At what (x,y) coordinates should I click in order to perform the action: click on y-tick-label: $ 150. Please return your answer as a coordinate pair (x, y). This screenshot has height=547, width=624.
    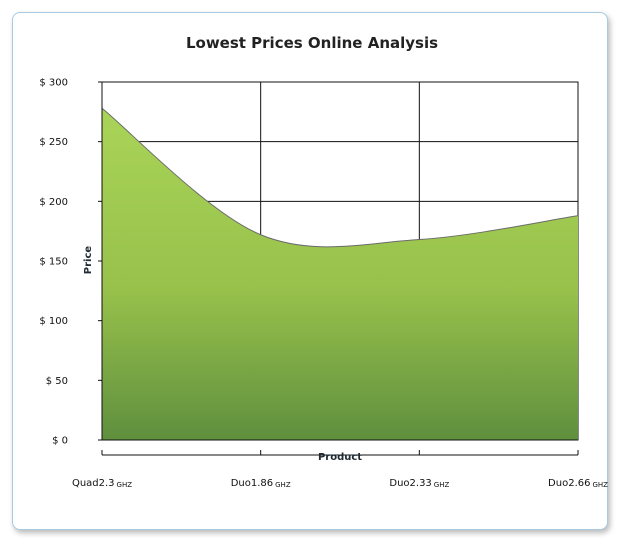
    Looking at the image, I should click on (53, 262).